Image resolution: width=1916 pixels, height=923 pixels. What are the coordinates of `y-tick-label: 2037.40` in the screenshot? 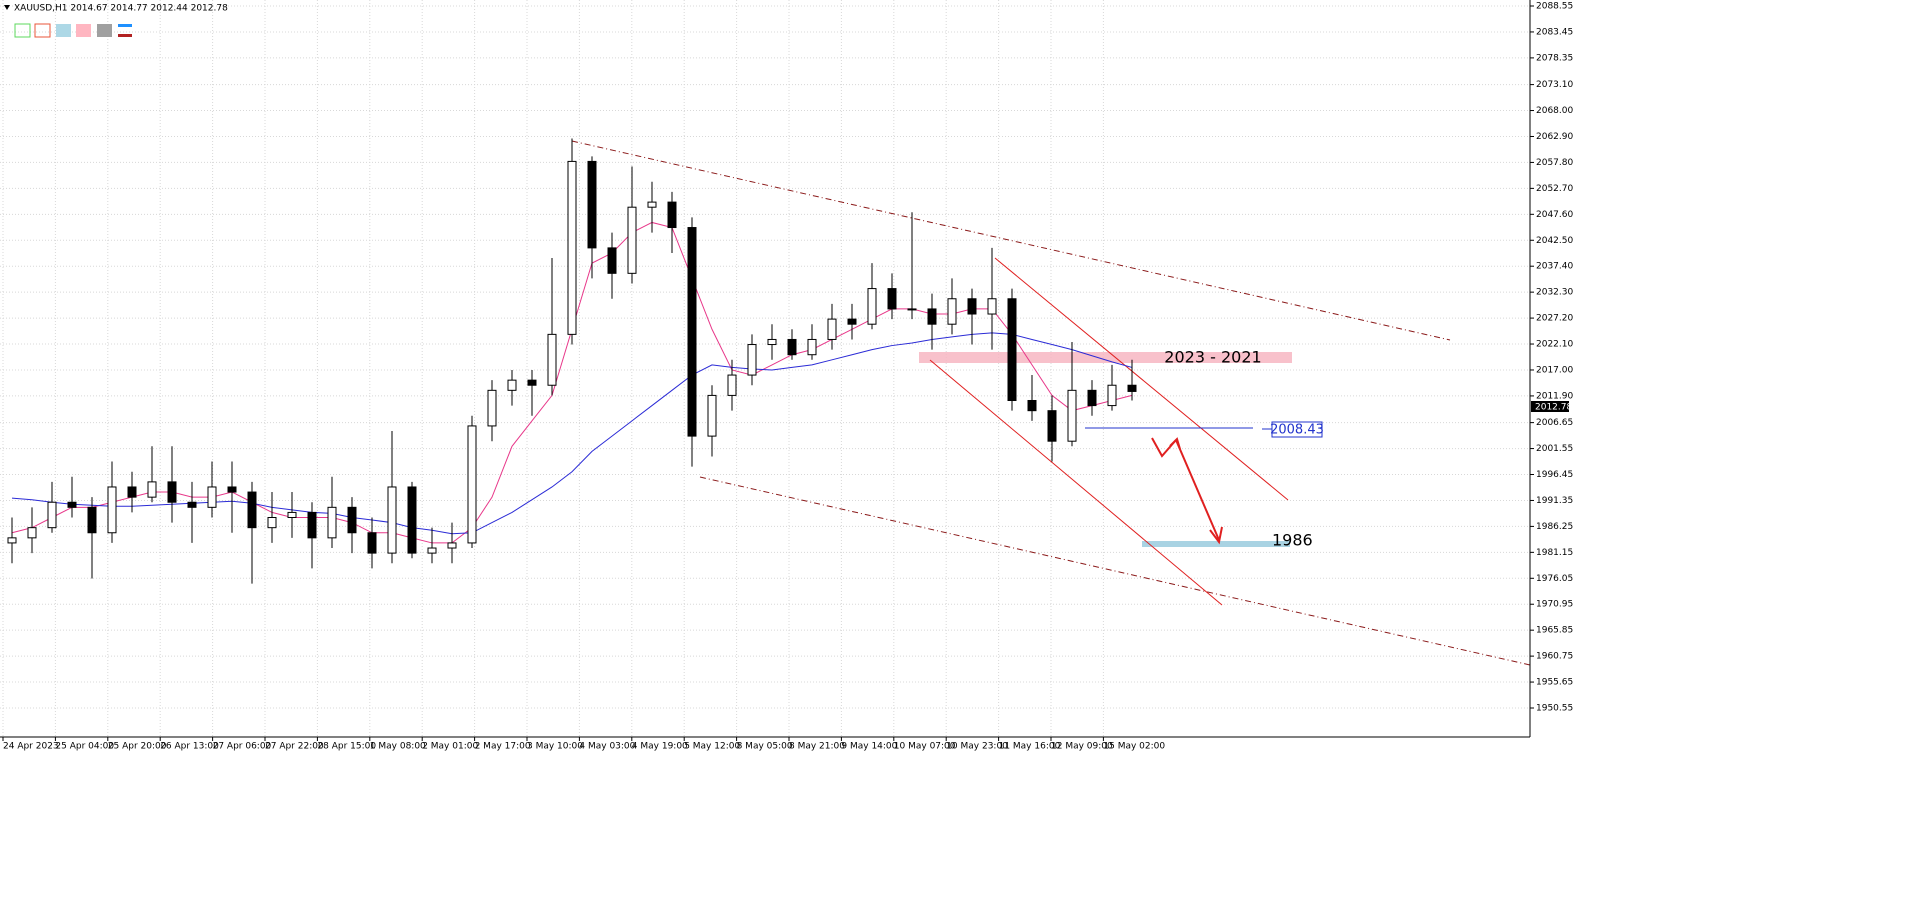 It's located at (1554, 267).